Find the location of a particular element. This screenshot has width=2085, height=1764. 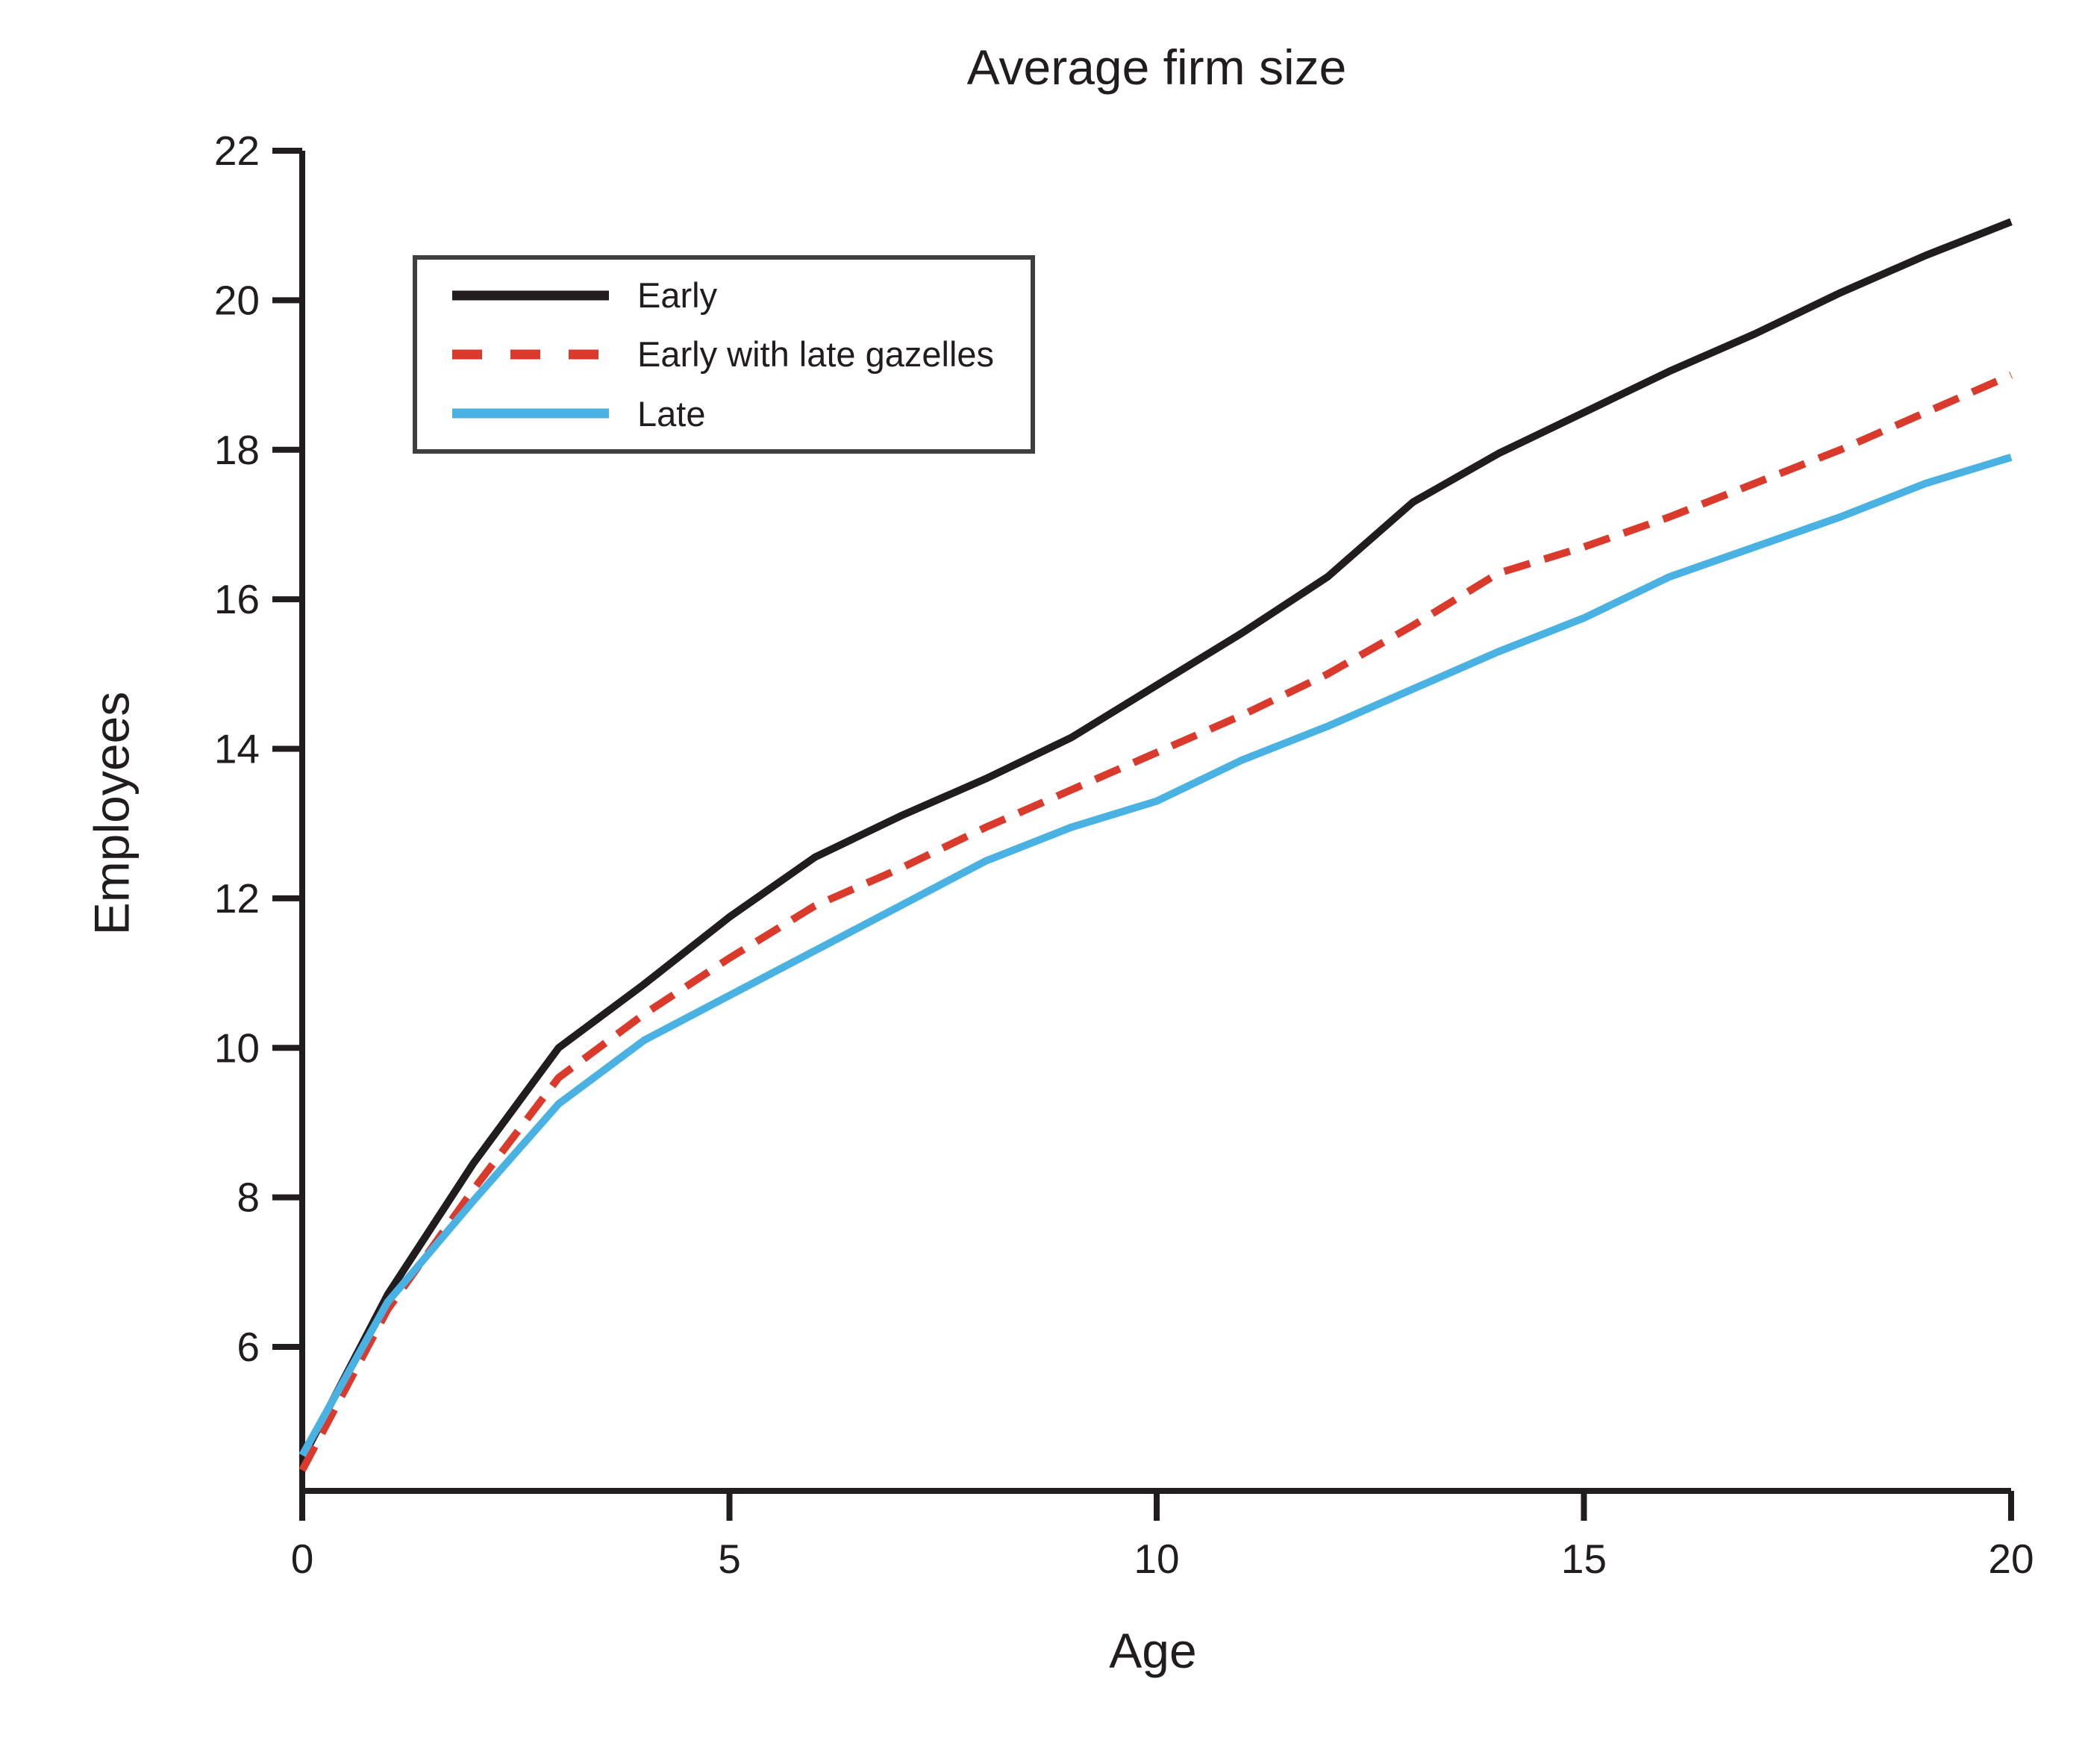

y-tick-label: 22 is located at coordinates (237, 151).